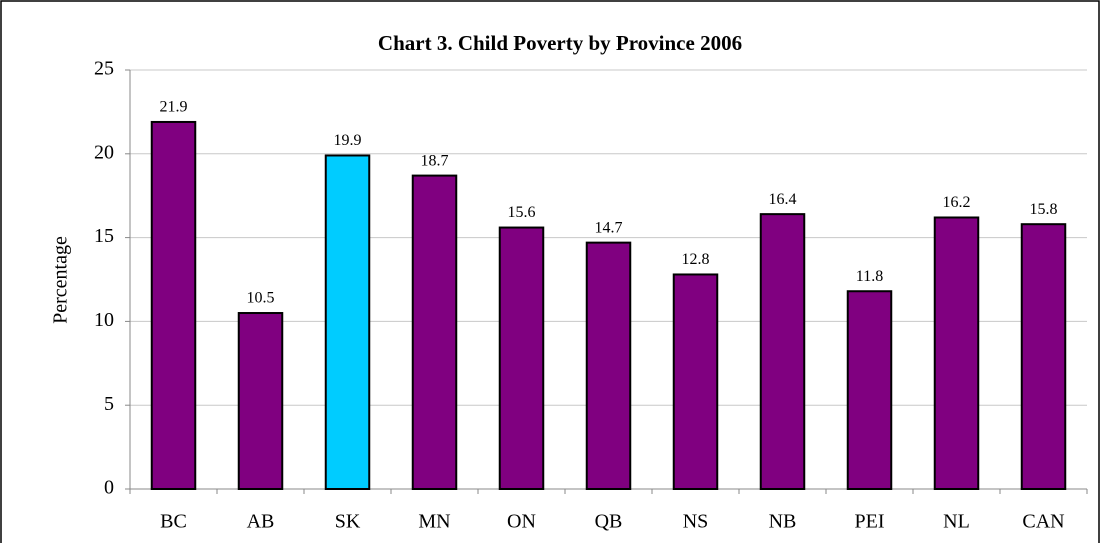 This screenshot has height=543, width=1101. What do you see at coordinates (104, 236) in the screenshot?
I see `y-tick-label: 15` at bounding box center [104, 236].